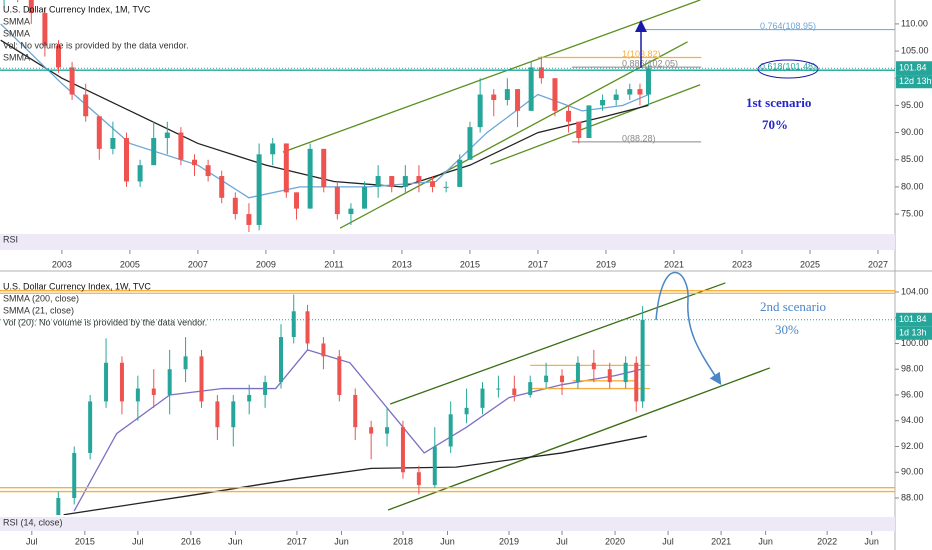 This screenshot has height=550, width=932. Describe the element at coordinates (912, 446) in the screenshot. I see `y-tick-label: 92.00` at that location.